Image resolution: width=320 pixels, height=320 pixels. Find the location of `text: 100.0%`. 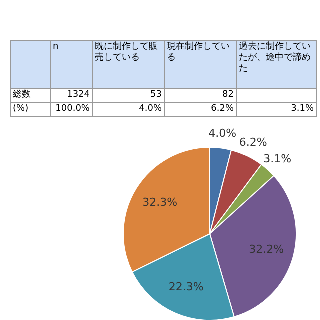

text: 100.0% is located at coordinates (71, 109).